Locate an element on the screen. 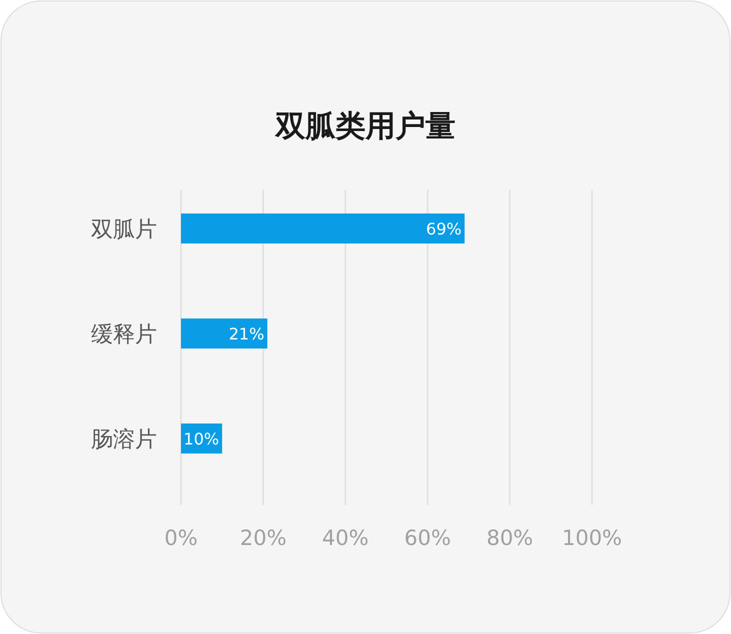 Image resolution: width=731 pixels, height=634 pixels. x-tick-label: 20% is located at coordinates (263, 538).